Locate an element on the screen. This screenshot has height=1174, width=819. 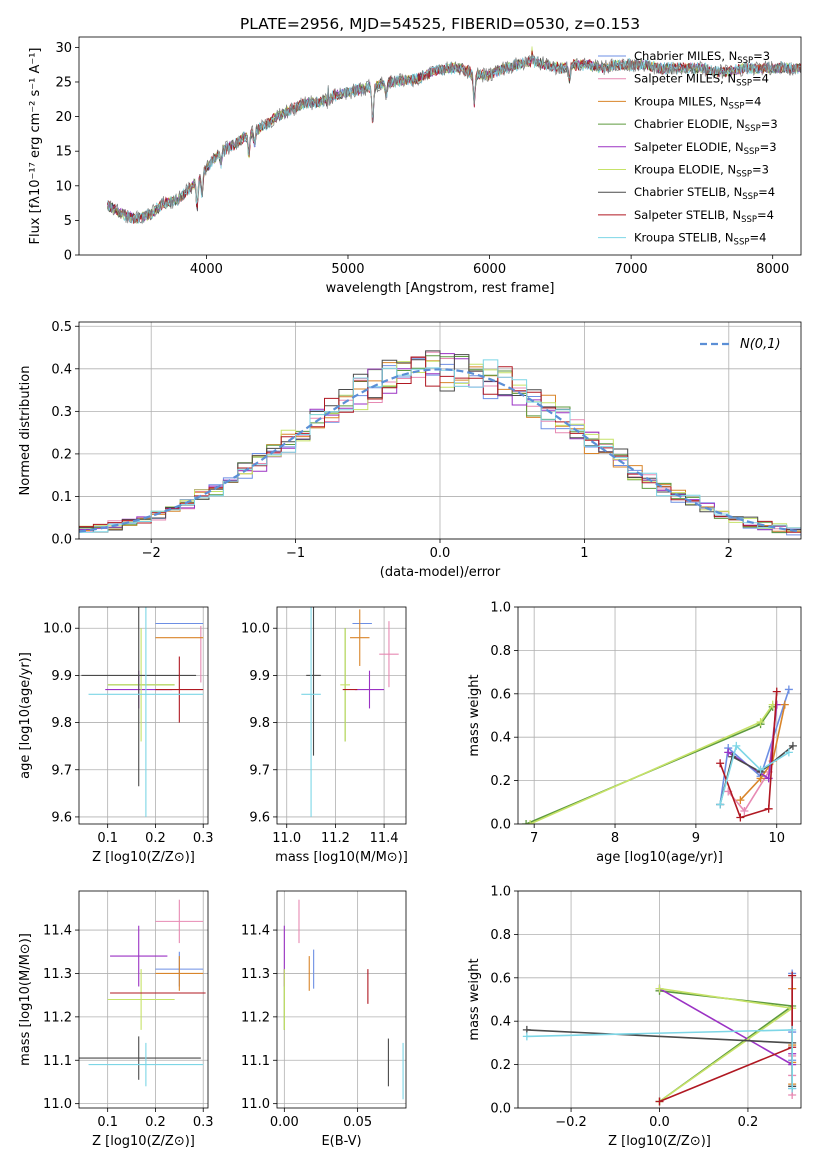
x-tick-label: 10 is located at coordinates (776, 838).